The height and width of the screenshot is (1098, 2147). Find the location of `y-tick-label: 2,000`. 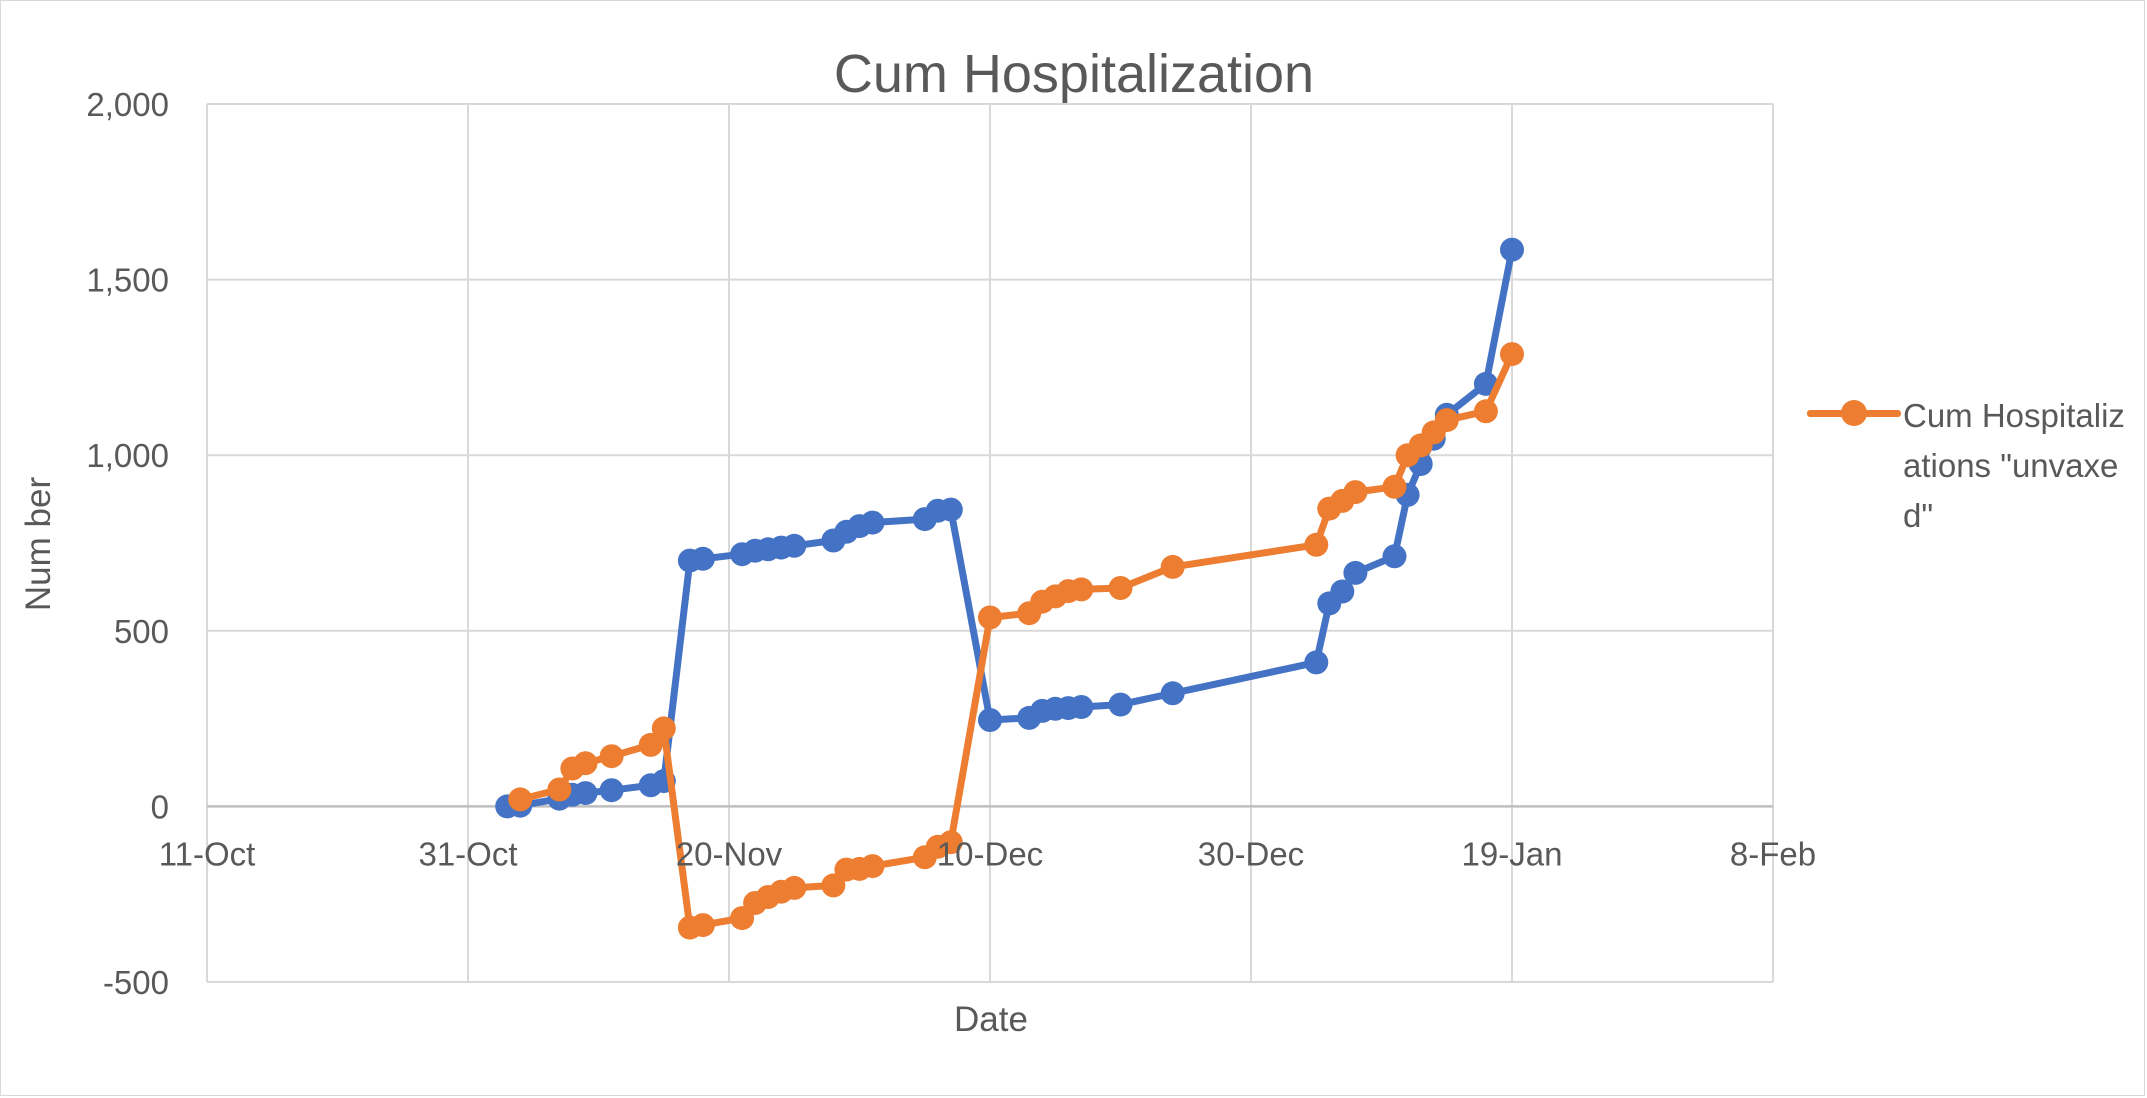

y-tick-label: 2,000 is located at coordinates (127, 104).